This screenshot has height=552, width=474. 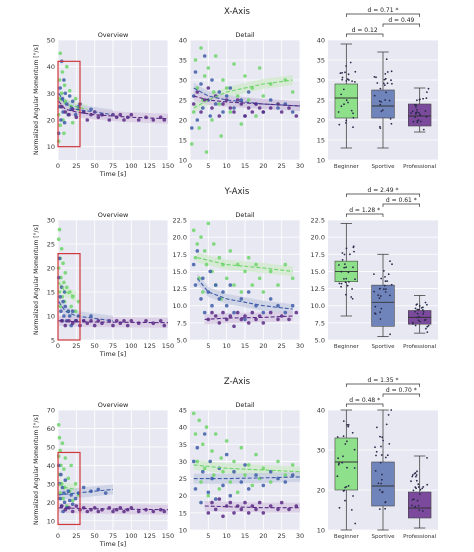 What do you see at coordinates (69, 488) in the screenshot?
I see `detail-window-highlight` at bounding box center [69, 488].